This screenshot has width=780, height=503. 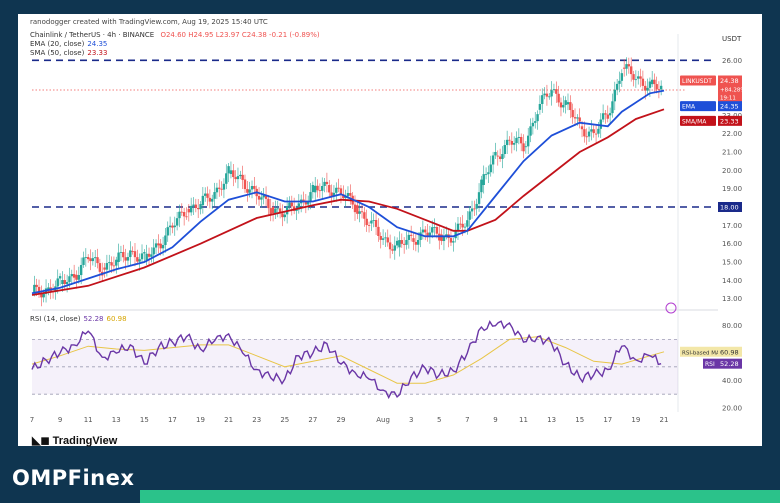 I want to click on x-tick-label: 11, so click(x=88, y=420).